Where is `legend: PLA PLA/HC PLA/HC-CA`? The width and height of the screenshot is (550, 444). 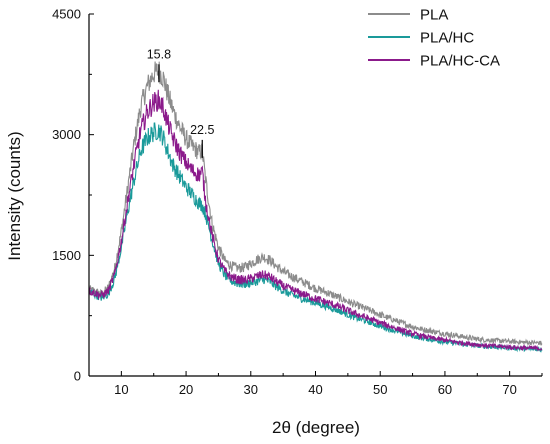
legend: PLA PLA/HC PLA/HC-CA is located at coordinates (434, 38).